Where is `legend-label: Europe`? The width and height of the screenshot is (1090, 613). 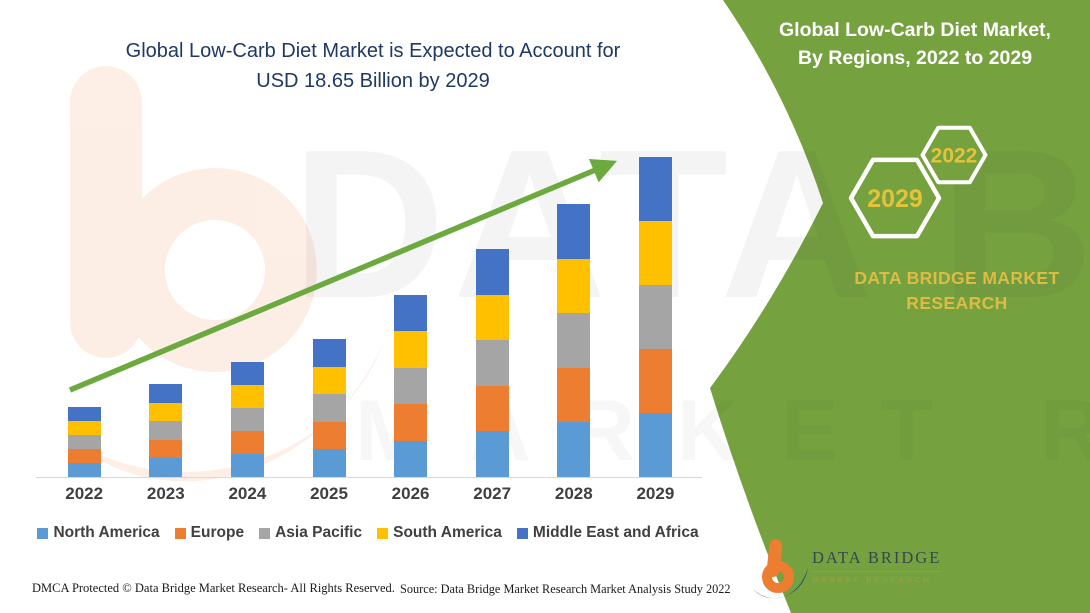
legend-label: Europe is located at coordinates (217, 532).